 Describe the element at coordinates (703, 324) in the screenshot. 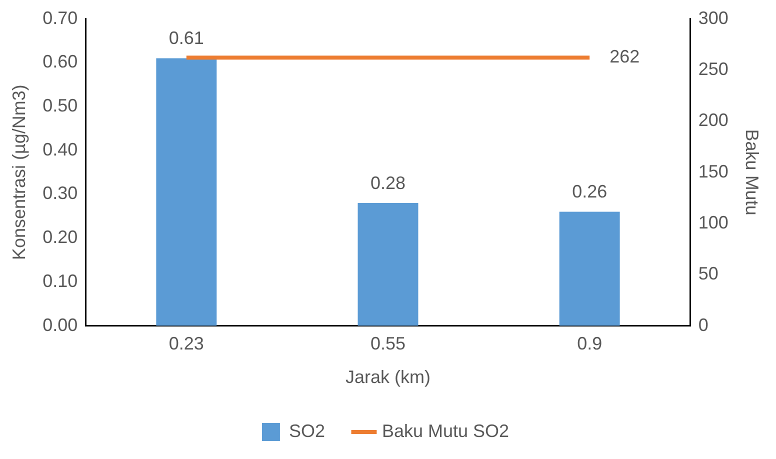

I see `y2-tick-label: 0` at that location.